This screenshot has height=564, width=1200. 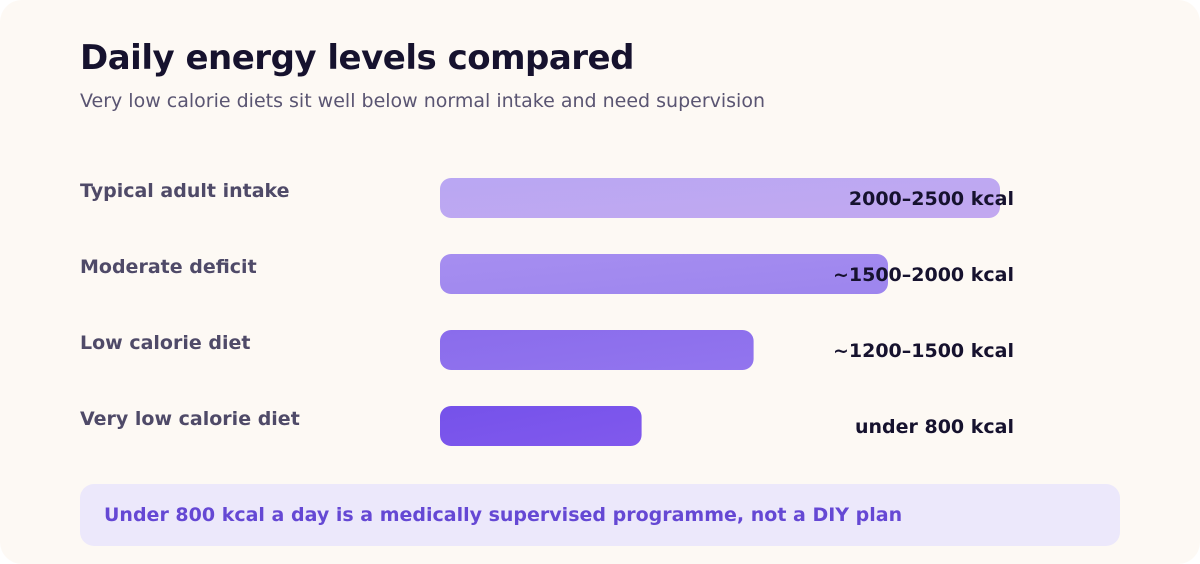 What do you see at coordinates (357, 58) in the screenshot?
I see `chart-title: Daily energy levels compared` at bounding box center [357, 58].